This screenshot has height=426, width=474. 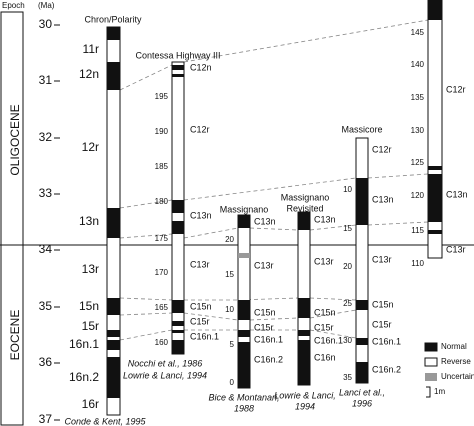 What do you see at coordinates (84, 377) in the screenshot?
I see `chron-label: 16n.2` at bounding box center [84, 377].